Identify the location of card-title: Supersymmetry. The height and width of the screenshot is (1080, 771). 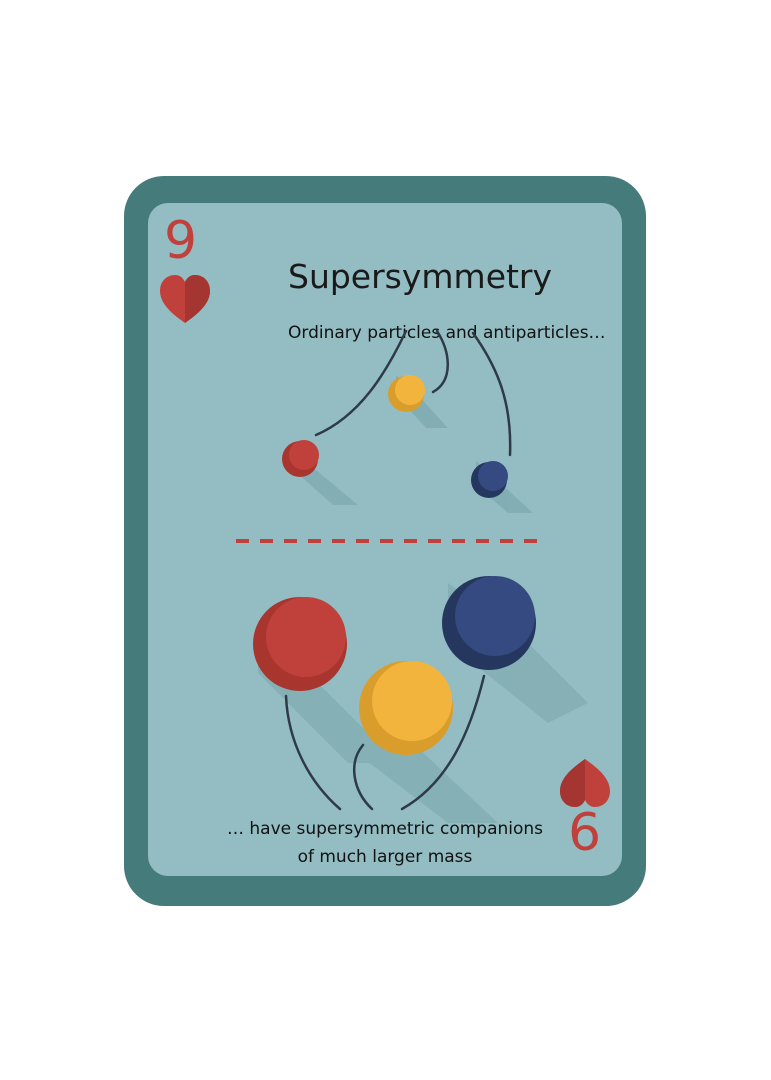
(420, 276).